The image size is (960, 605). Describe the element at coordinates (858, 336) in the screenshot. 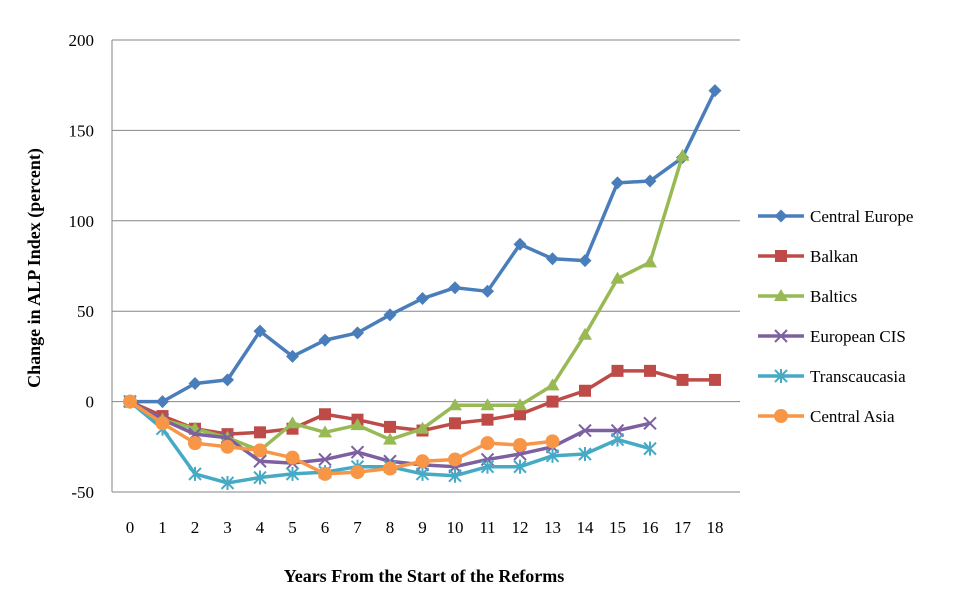

I see `legend-label: European CIS` at that location.